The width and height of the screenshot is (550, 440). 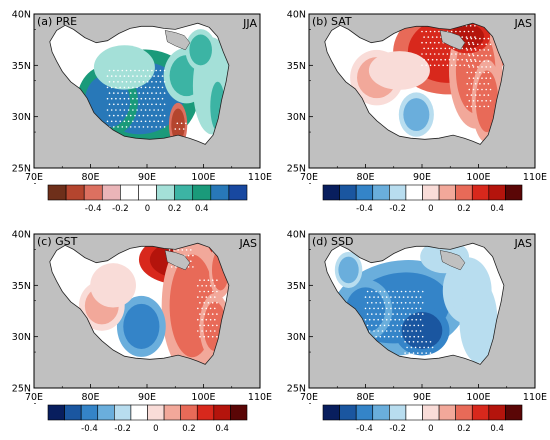 What do you see at coordinates (34, 177) in the screenshot?
I see `x-tick-label: 70E` at bounding box center [34, 177].